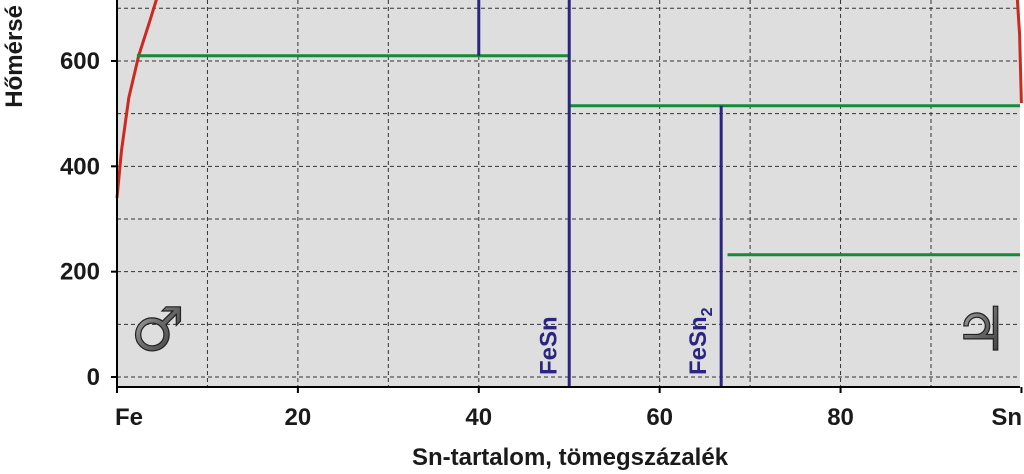  Describe the element at coordinates (1006, 417) in the screenshot. I see `x-tick-label: Sn` at that location.